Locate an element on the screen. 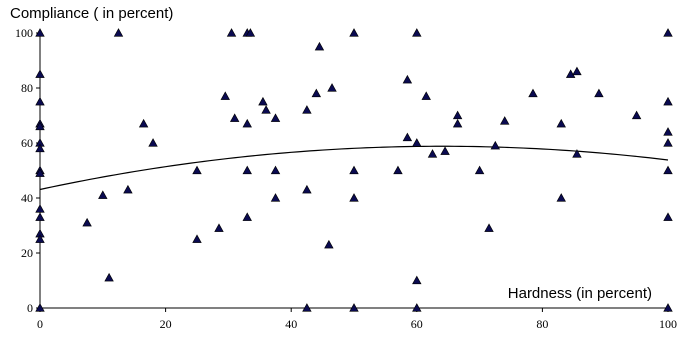  x-tick-label: 60 is located at coordinates (417, 324).